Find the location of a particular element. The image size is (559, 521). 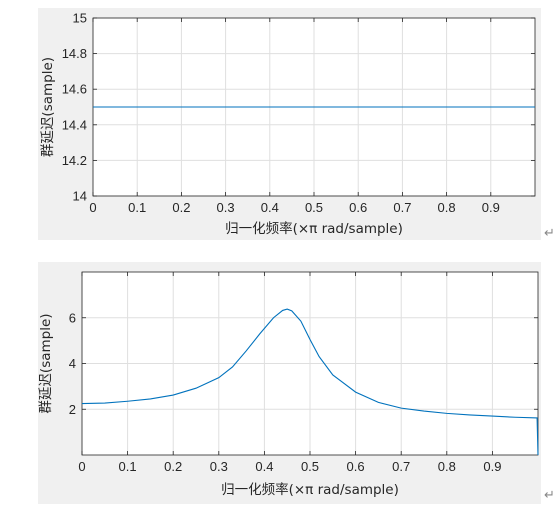

y-tick-label: 14.8 is located at coordinates (74, 53).